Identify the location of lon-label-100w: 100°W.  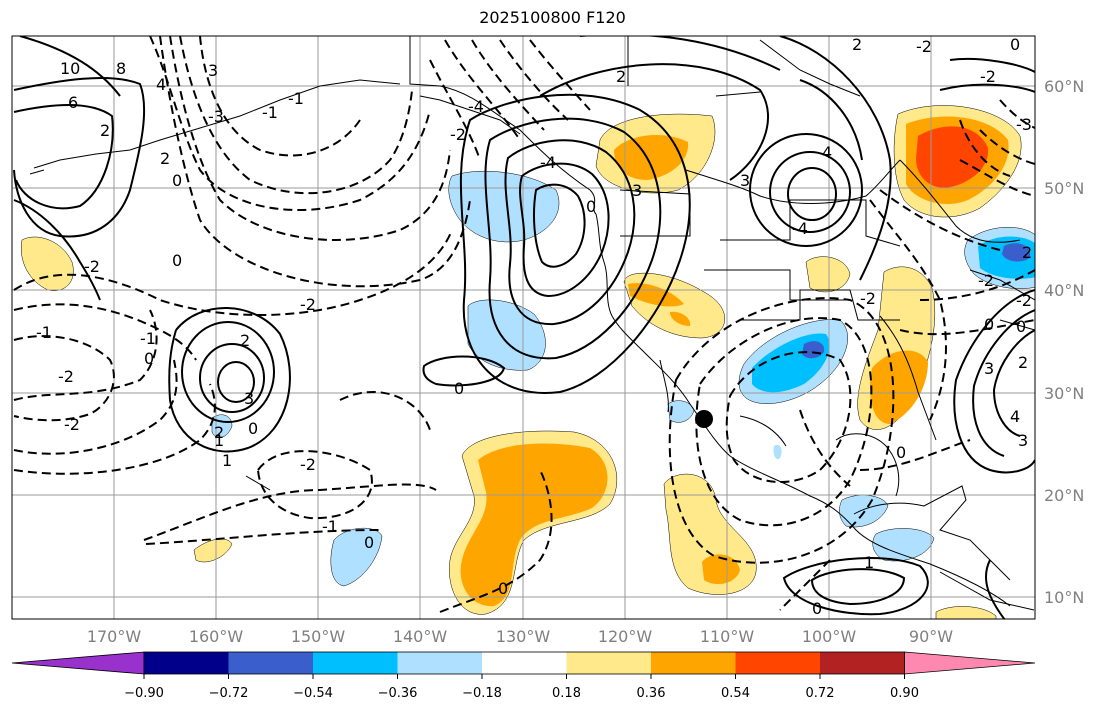
(829, 636).